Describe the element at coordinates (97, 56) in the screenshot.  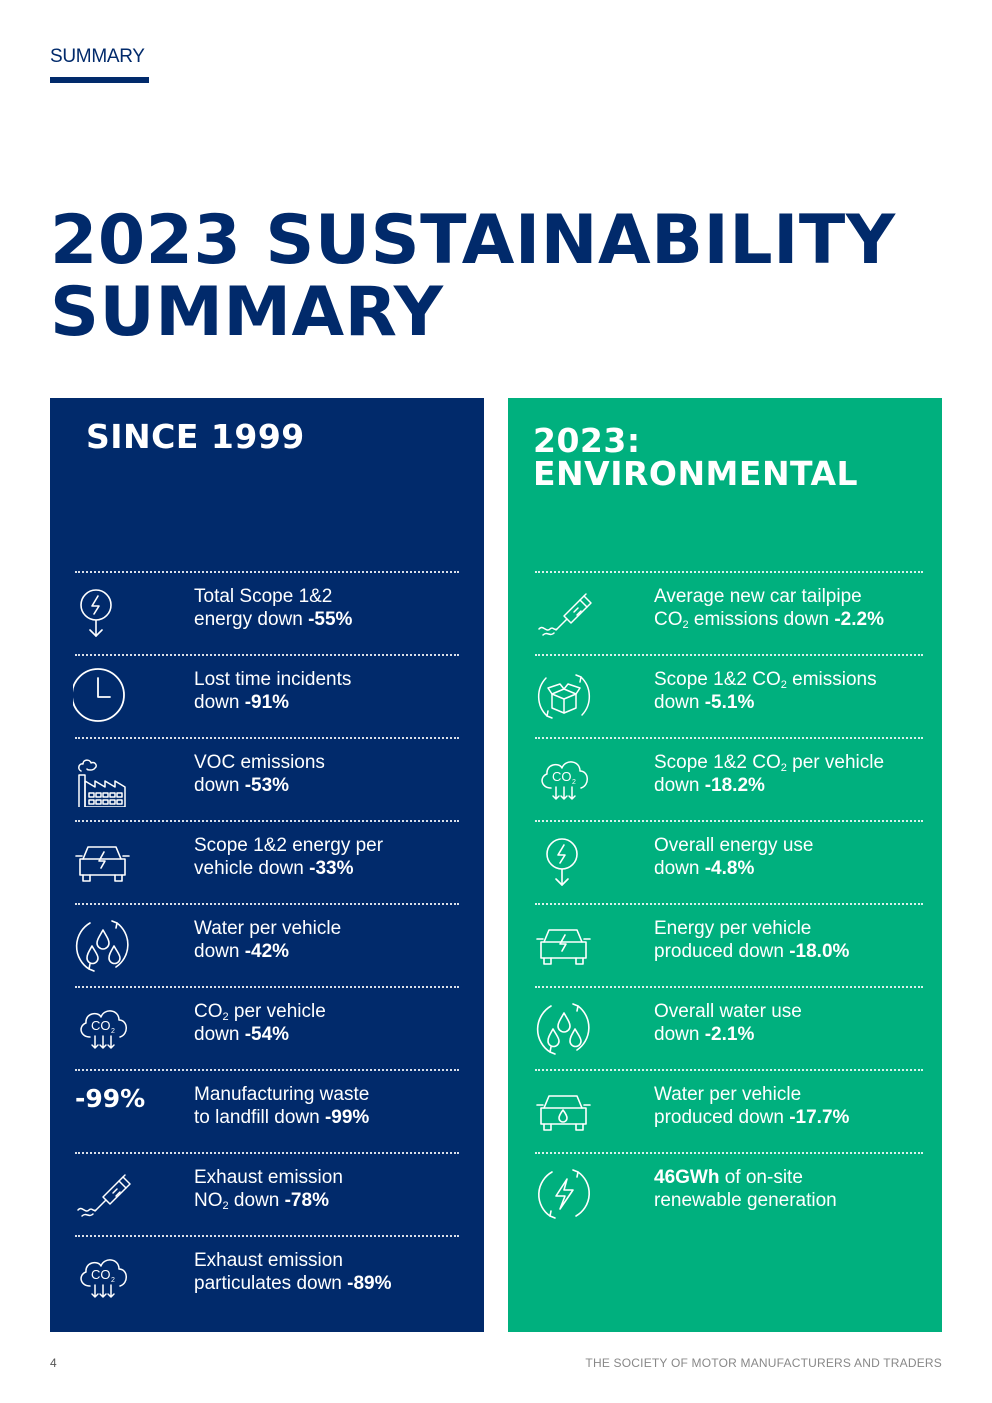
I see `section-label: SUMMARY` at that location.